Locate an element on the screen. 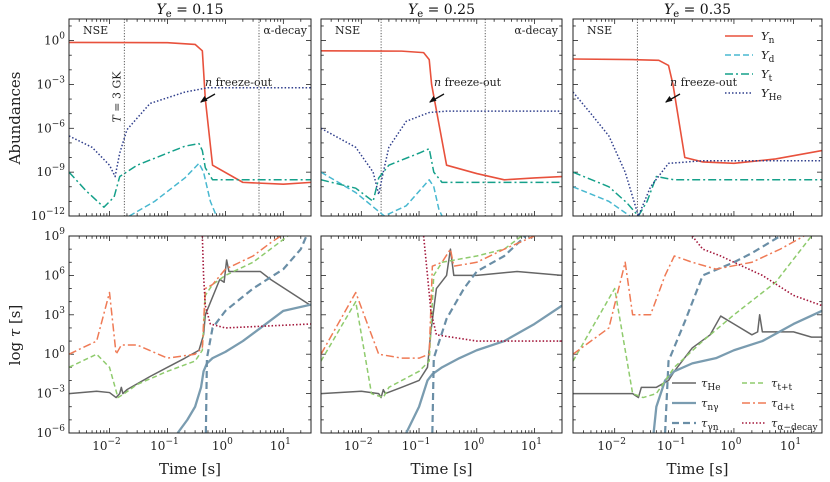 This screenshot has width=830, height=482. legend-label-He: τHe is located at coordinates (711, 384).